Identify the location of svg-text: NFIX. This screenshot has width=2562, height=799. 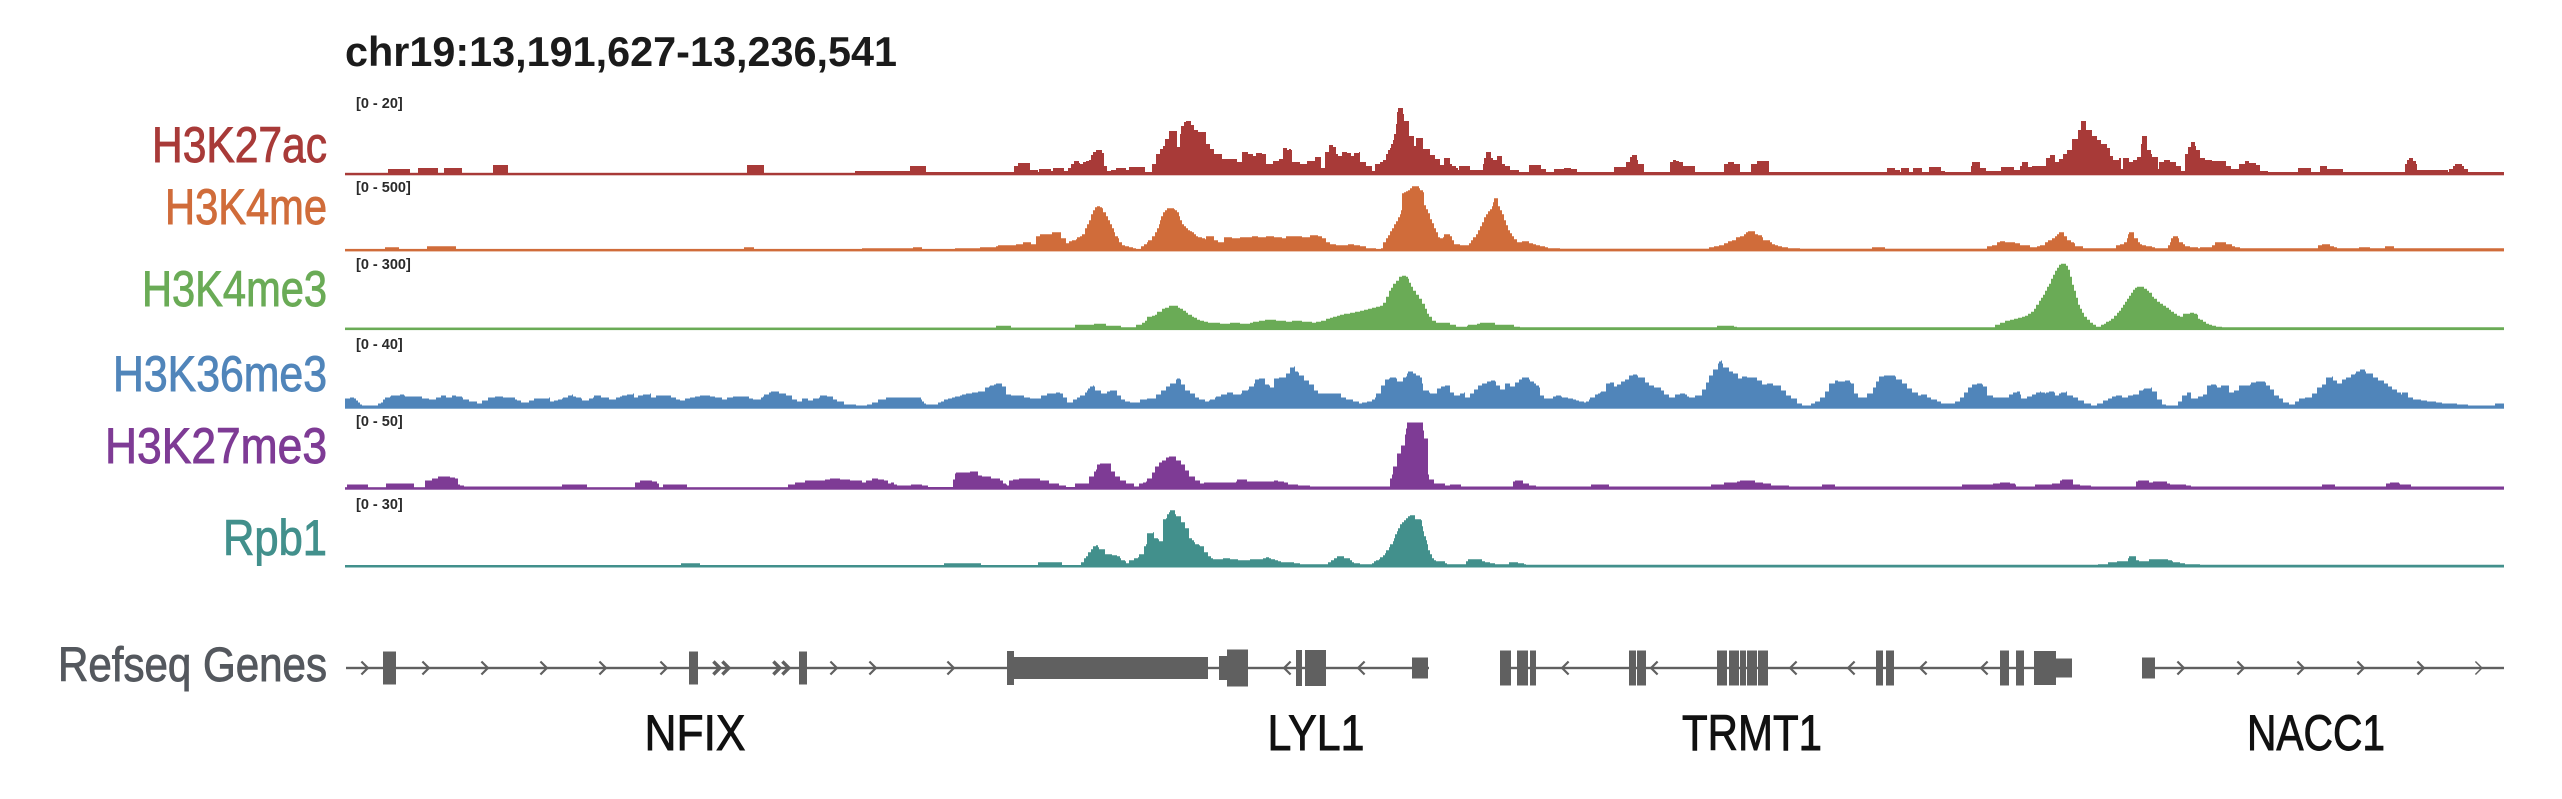
(695, 733).